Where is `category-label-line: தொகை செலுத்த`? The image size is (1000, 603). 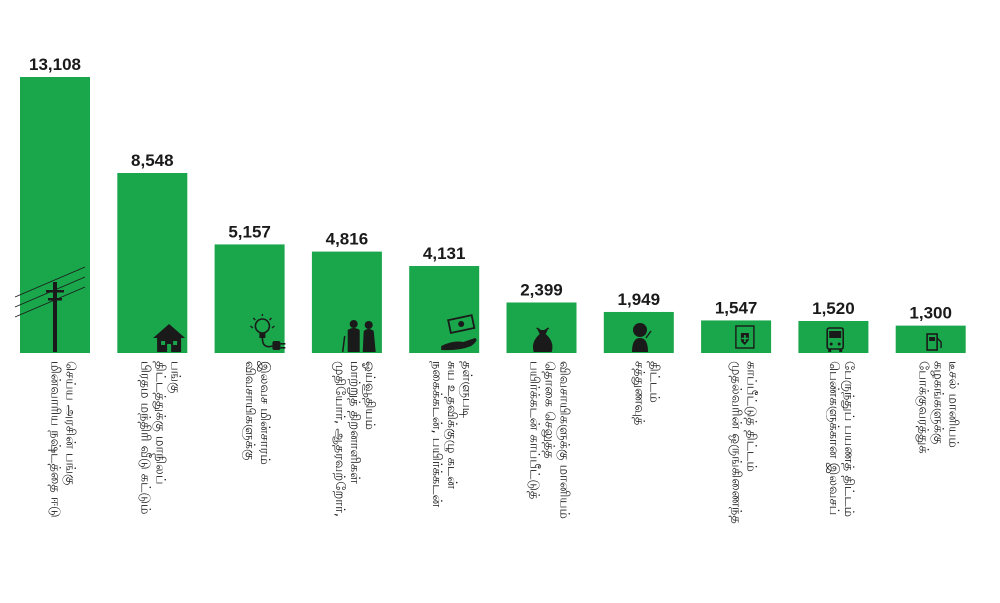
category-label-line: தொகை செலுத்த is located at coordinates (549, 410).